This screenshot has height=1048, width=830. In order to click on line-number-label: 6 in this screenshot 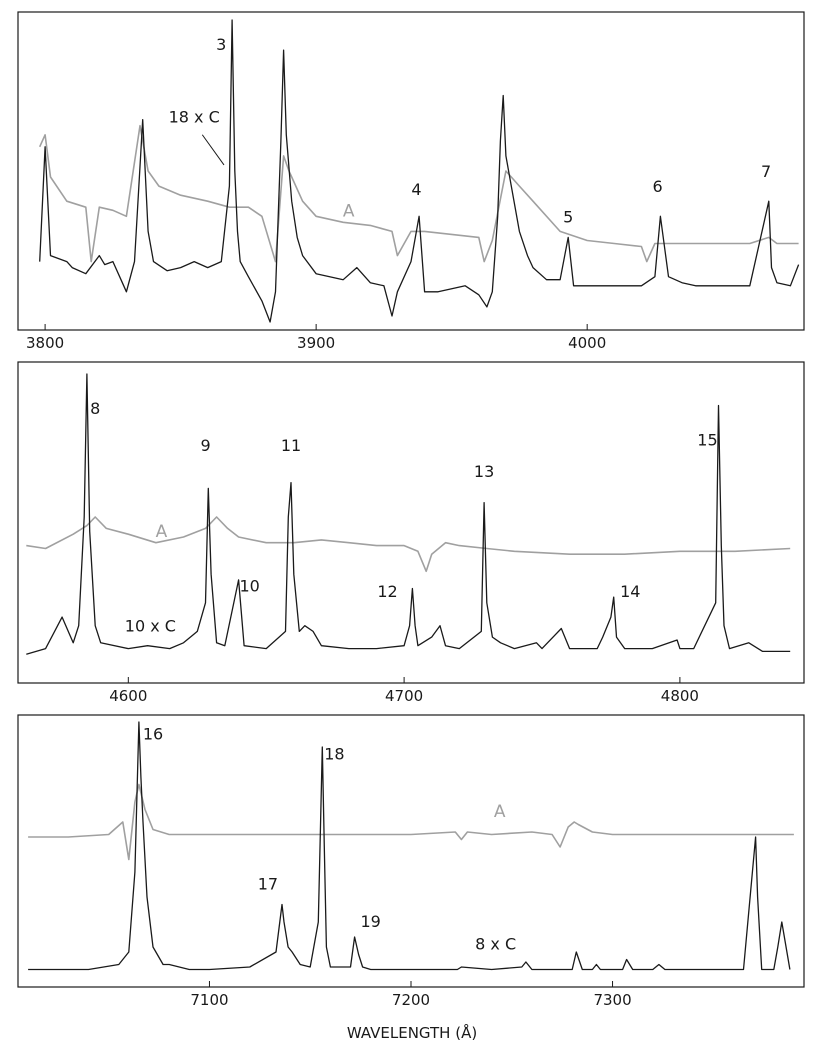, I will do `click(658, 186)`.